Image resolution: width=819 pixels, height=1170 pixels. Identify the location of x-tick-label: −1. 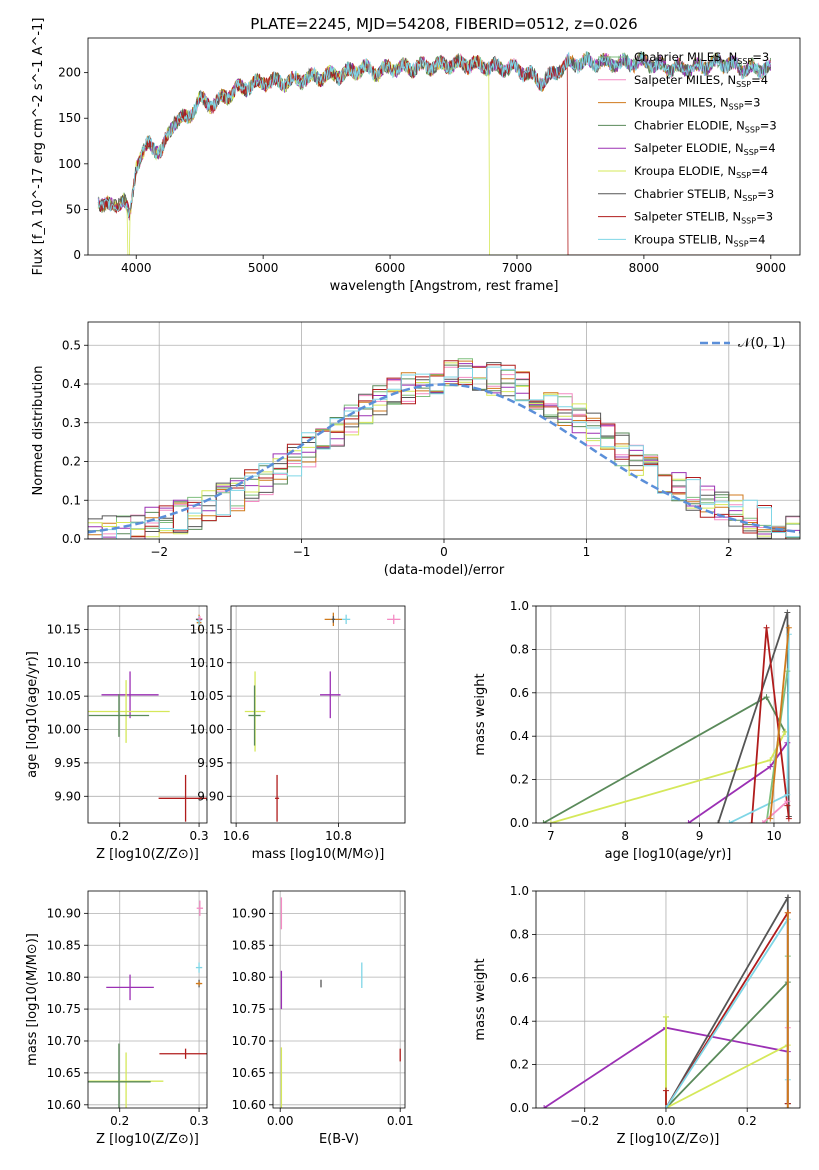
(302, 552).